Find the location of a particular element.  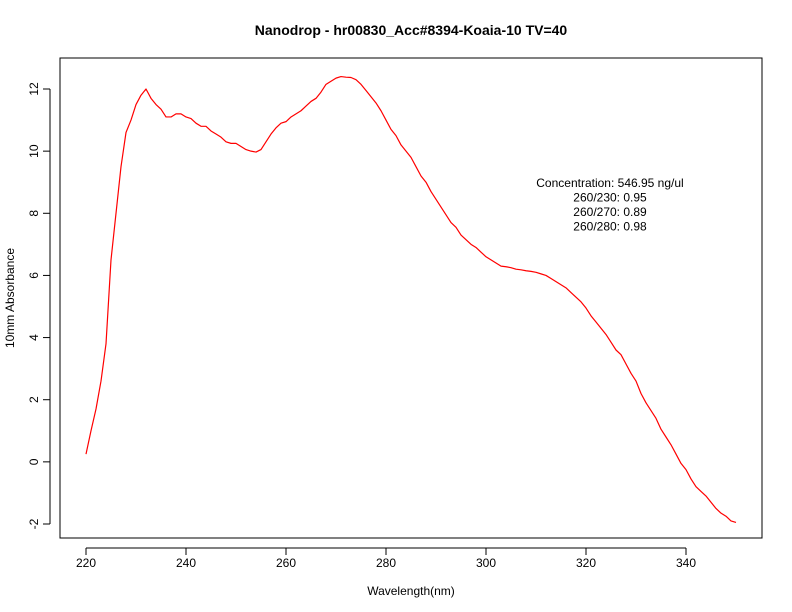

y-tick-label: 8 is located at coordinates (34, 213).